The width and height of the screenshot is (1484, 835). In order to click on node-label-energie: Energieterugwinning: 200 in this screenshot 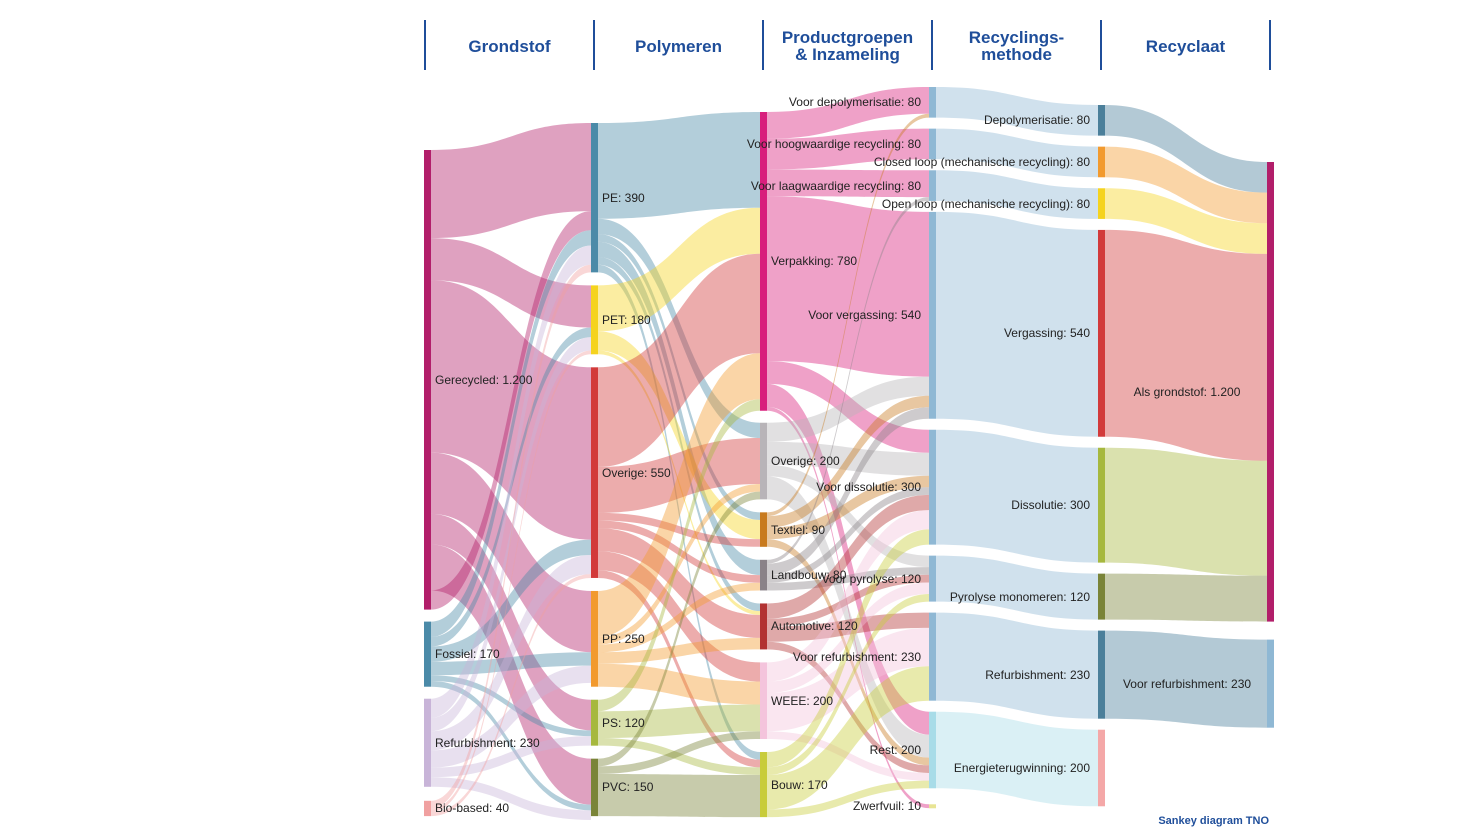, I will do `click(1021, 767)`.